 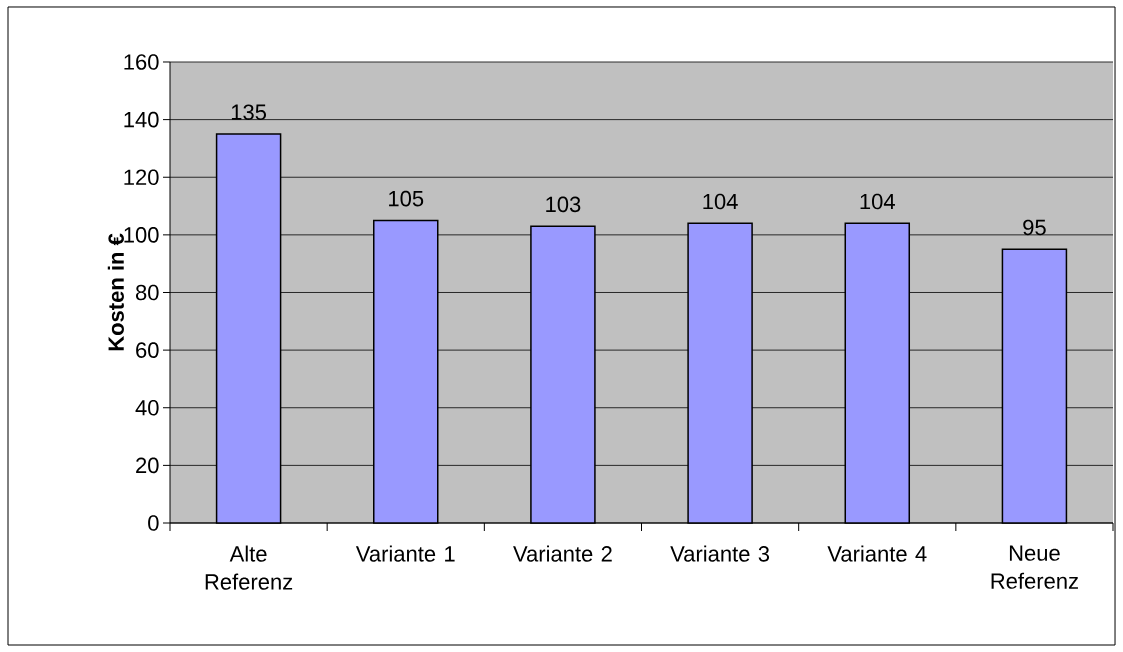 I want to click on x-tick-label: Variante 4, so click(x=877, y=553).